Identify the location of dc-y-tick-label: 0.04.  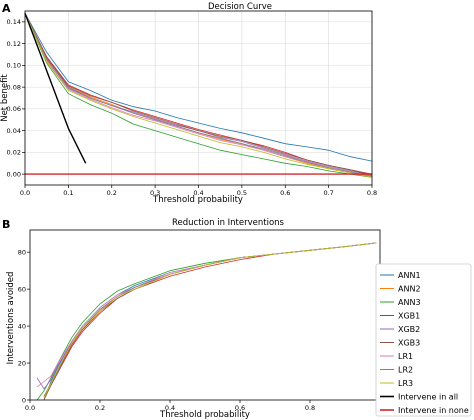
(14, 131).